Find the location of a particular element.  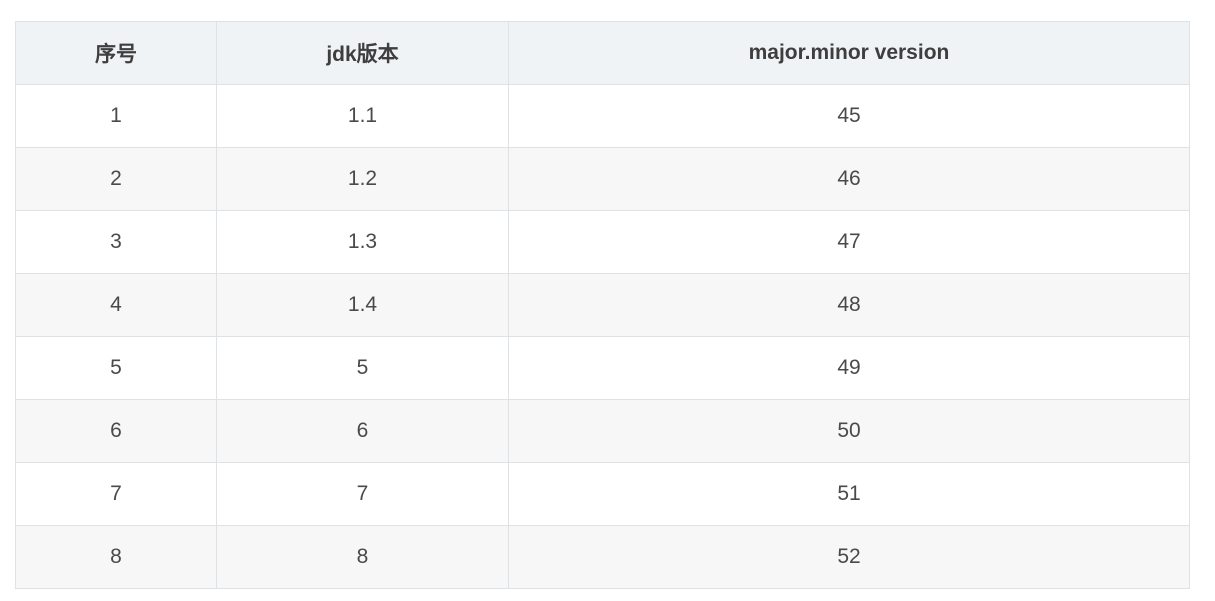

header-index: 序号 is located at coordinates (116, 53).